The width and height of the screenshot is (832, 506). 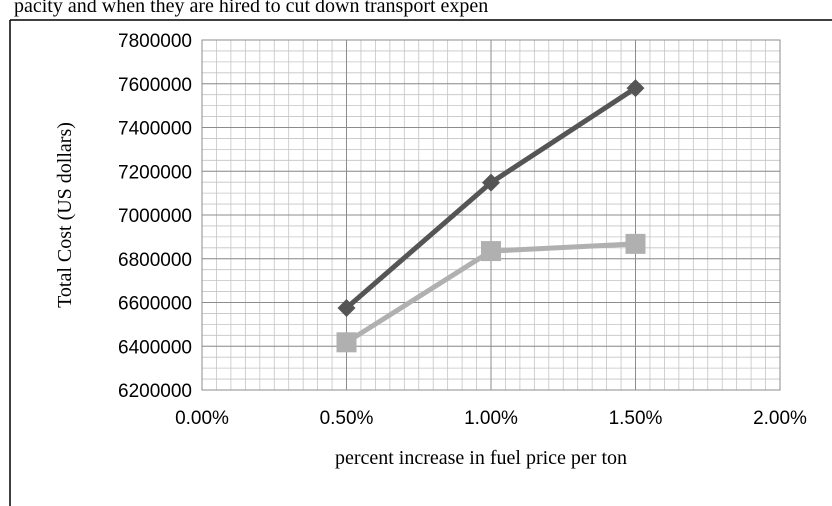 I want to click on x-tick-label: 2.00%, so click(x=780, y=418).